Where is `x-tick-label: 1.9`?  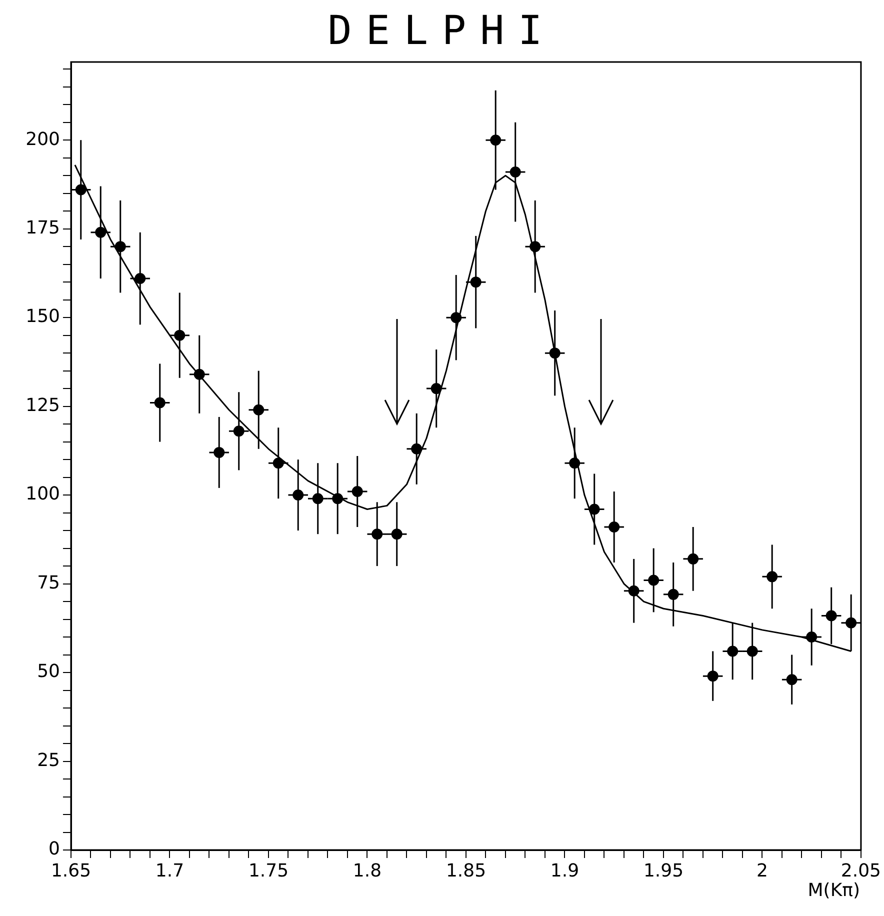
x-tick-label: 1.9 is located at coordinates (565, 871).